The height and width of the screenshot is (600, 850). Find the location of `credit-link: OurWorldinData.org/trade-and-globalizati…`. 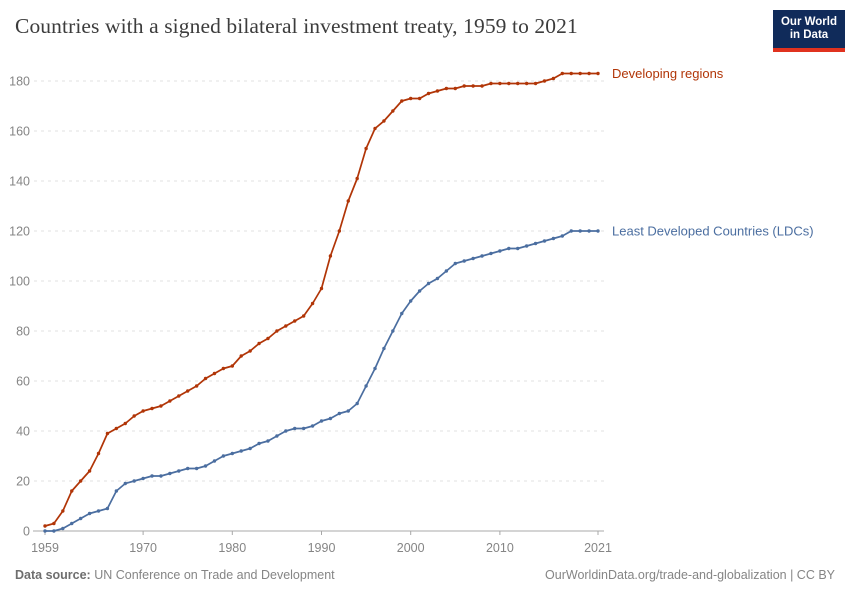

credit-link: OurWorldinData.org/trade-and-globalizati… is located at coordinates (690, 575).